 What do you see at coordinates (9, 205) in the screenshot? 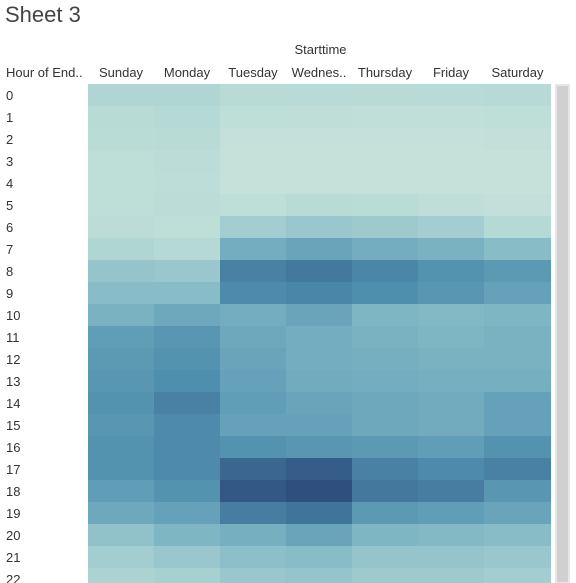
I see `row-label: 5` at bounding box center [9, 205].